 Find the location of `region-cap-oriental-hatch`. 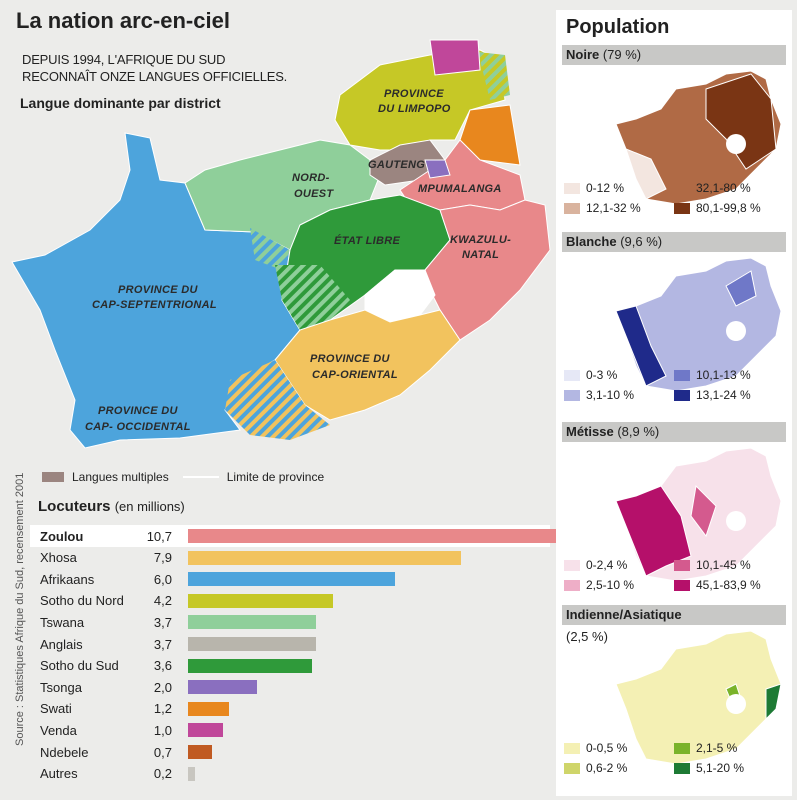

region-cap-oriental-hatch is located at coordinates (277, 400).